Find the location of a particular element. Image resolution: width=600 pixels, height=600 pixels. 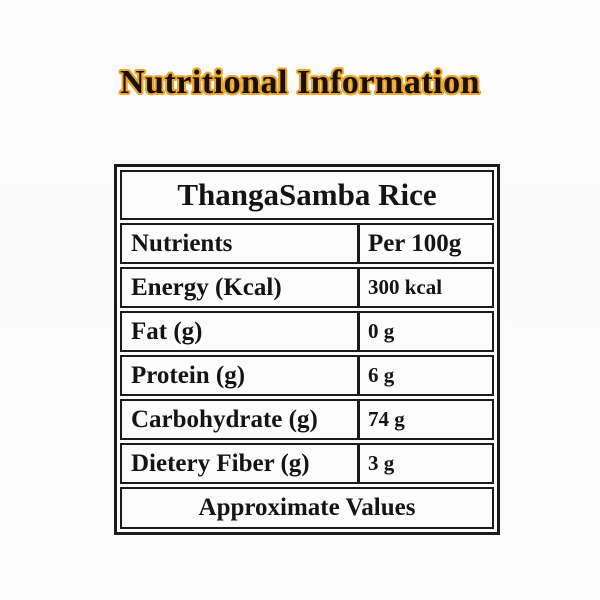

table-row-energy: Energy (Kcal) 300 kcal is located at coordinates (307, 287).